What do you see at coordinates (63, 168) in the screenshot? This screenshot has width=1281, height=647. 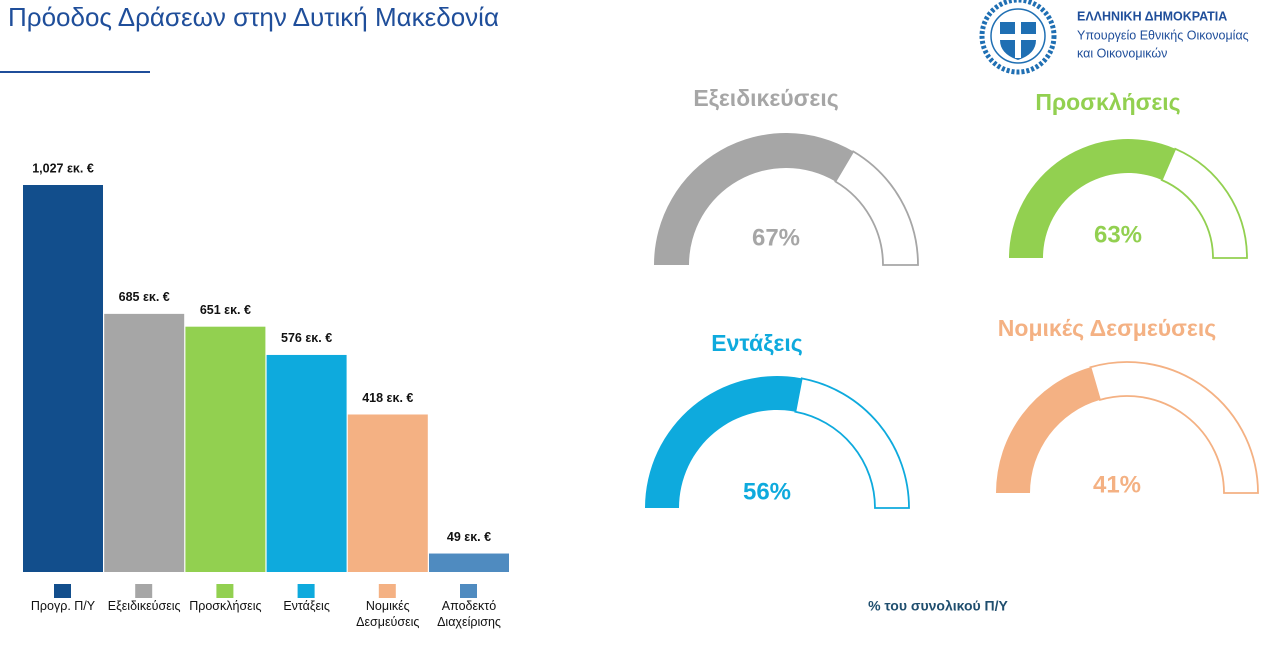 I see `value-label: 1,027 εκ. €` at bounding box center [63, 168].